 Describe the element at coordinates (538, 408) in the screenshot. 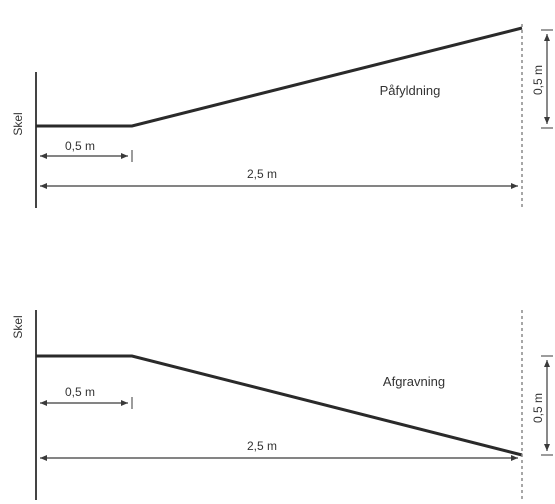

I see `bottom-height-label: 0,5 m` at that location.